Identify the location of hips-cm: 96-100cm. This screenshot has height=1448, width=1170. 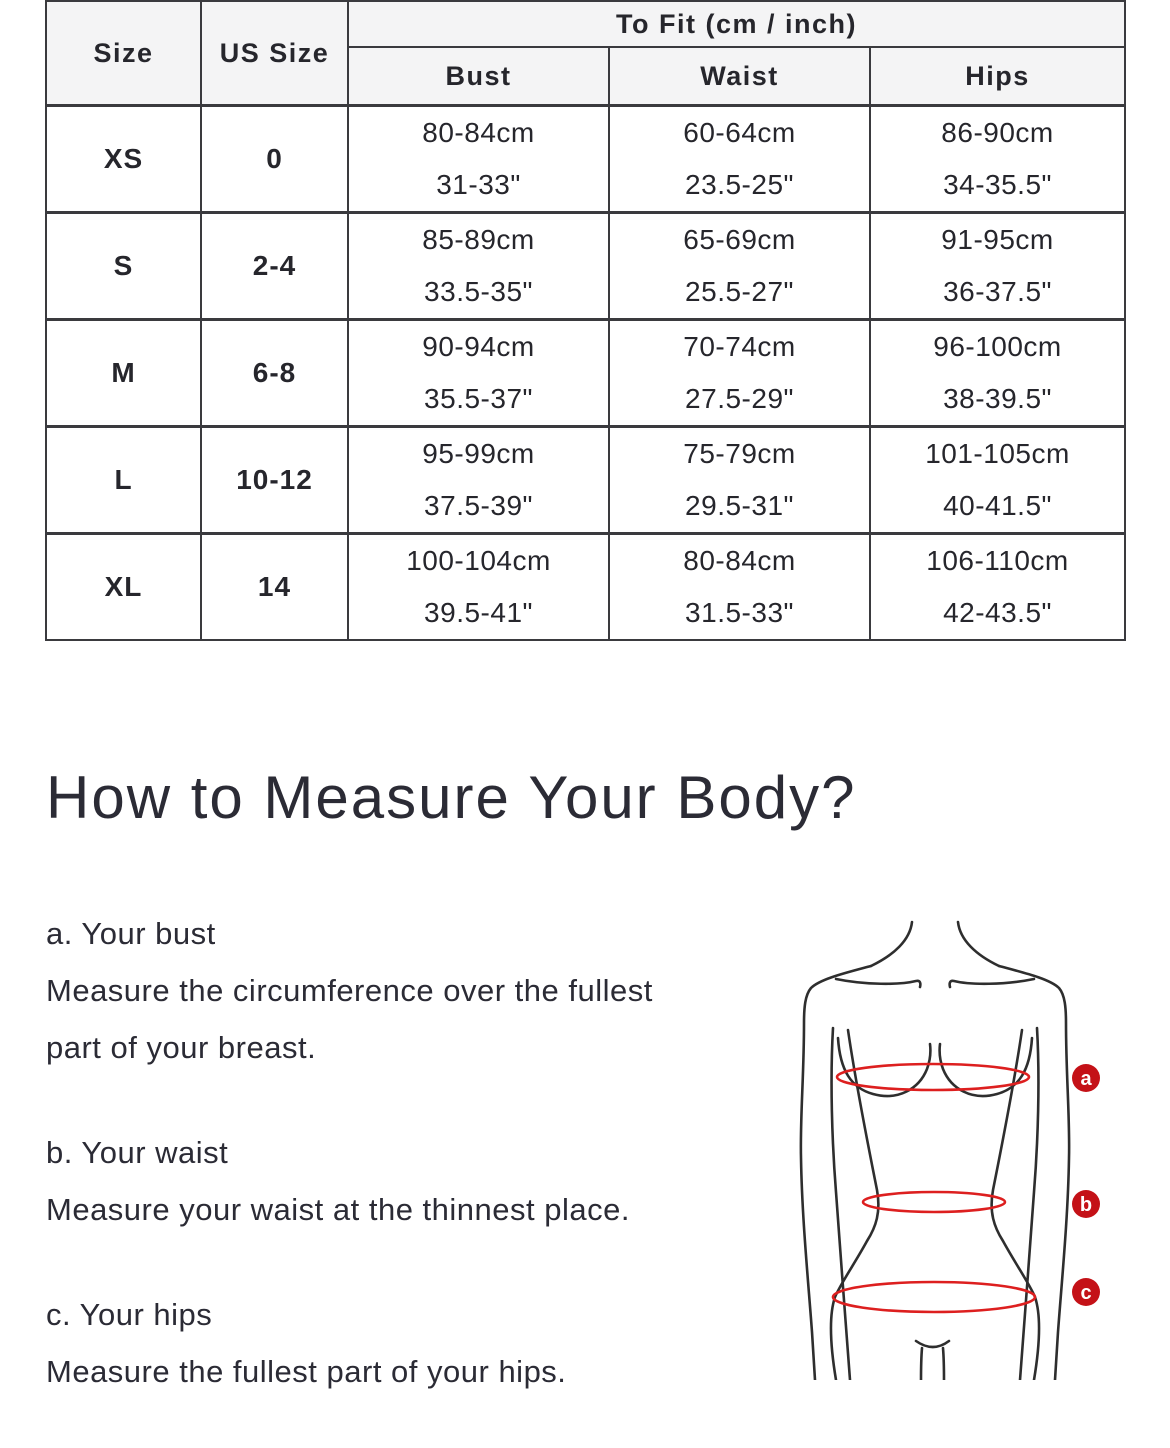
(997, 346).